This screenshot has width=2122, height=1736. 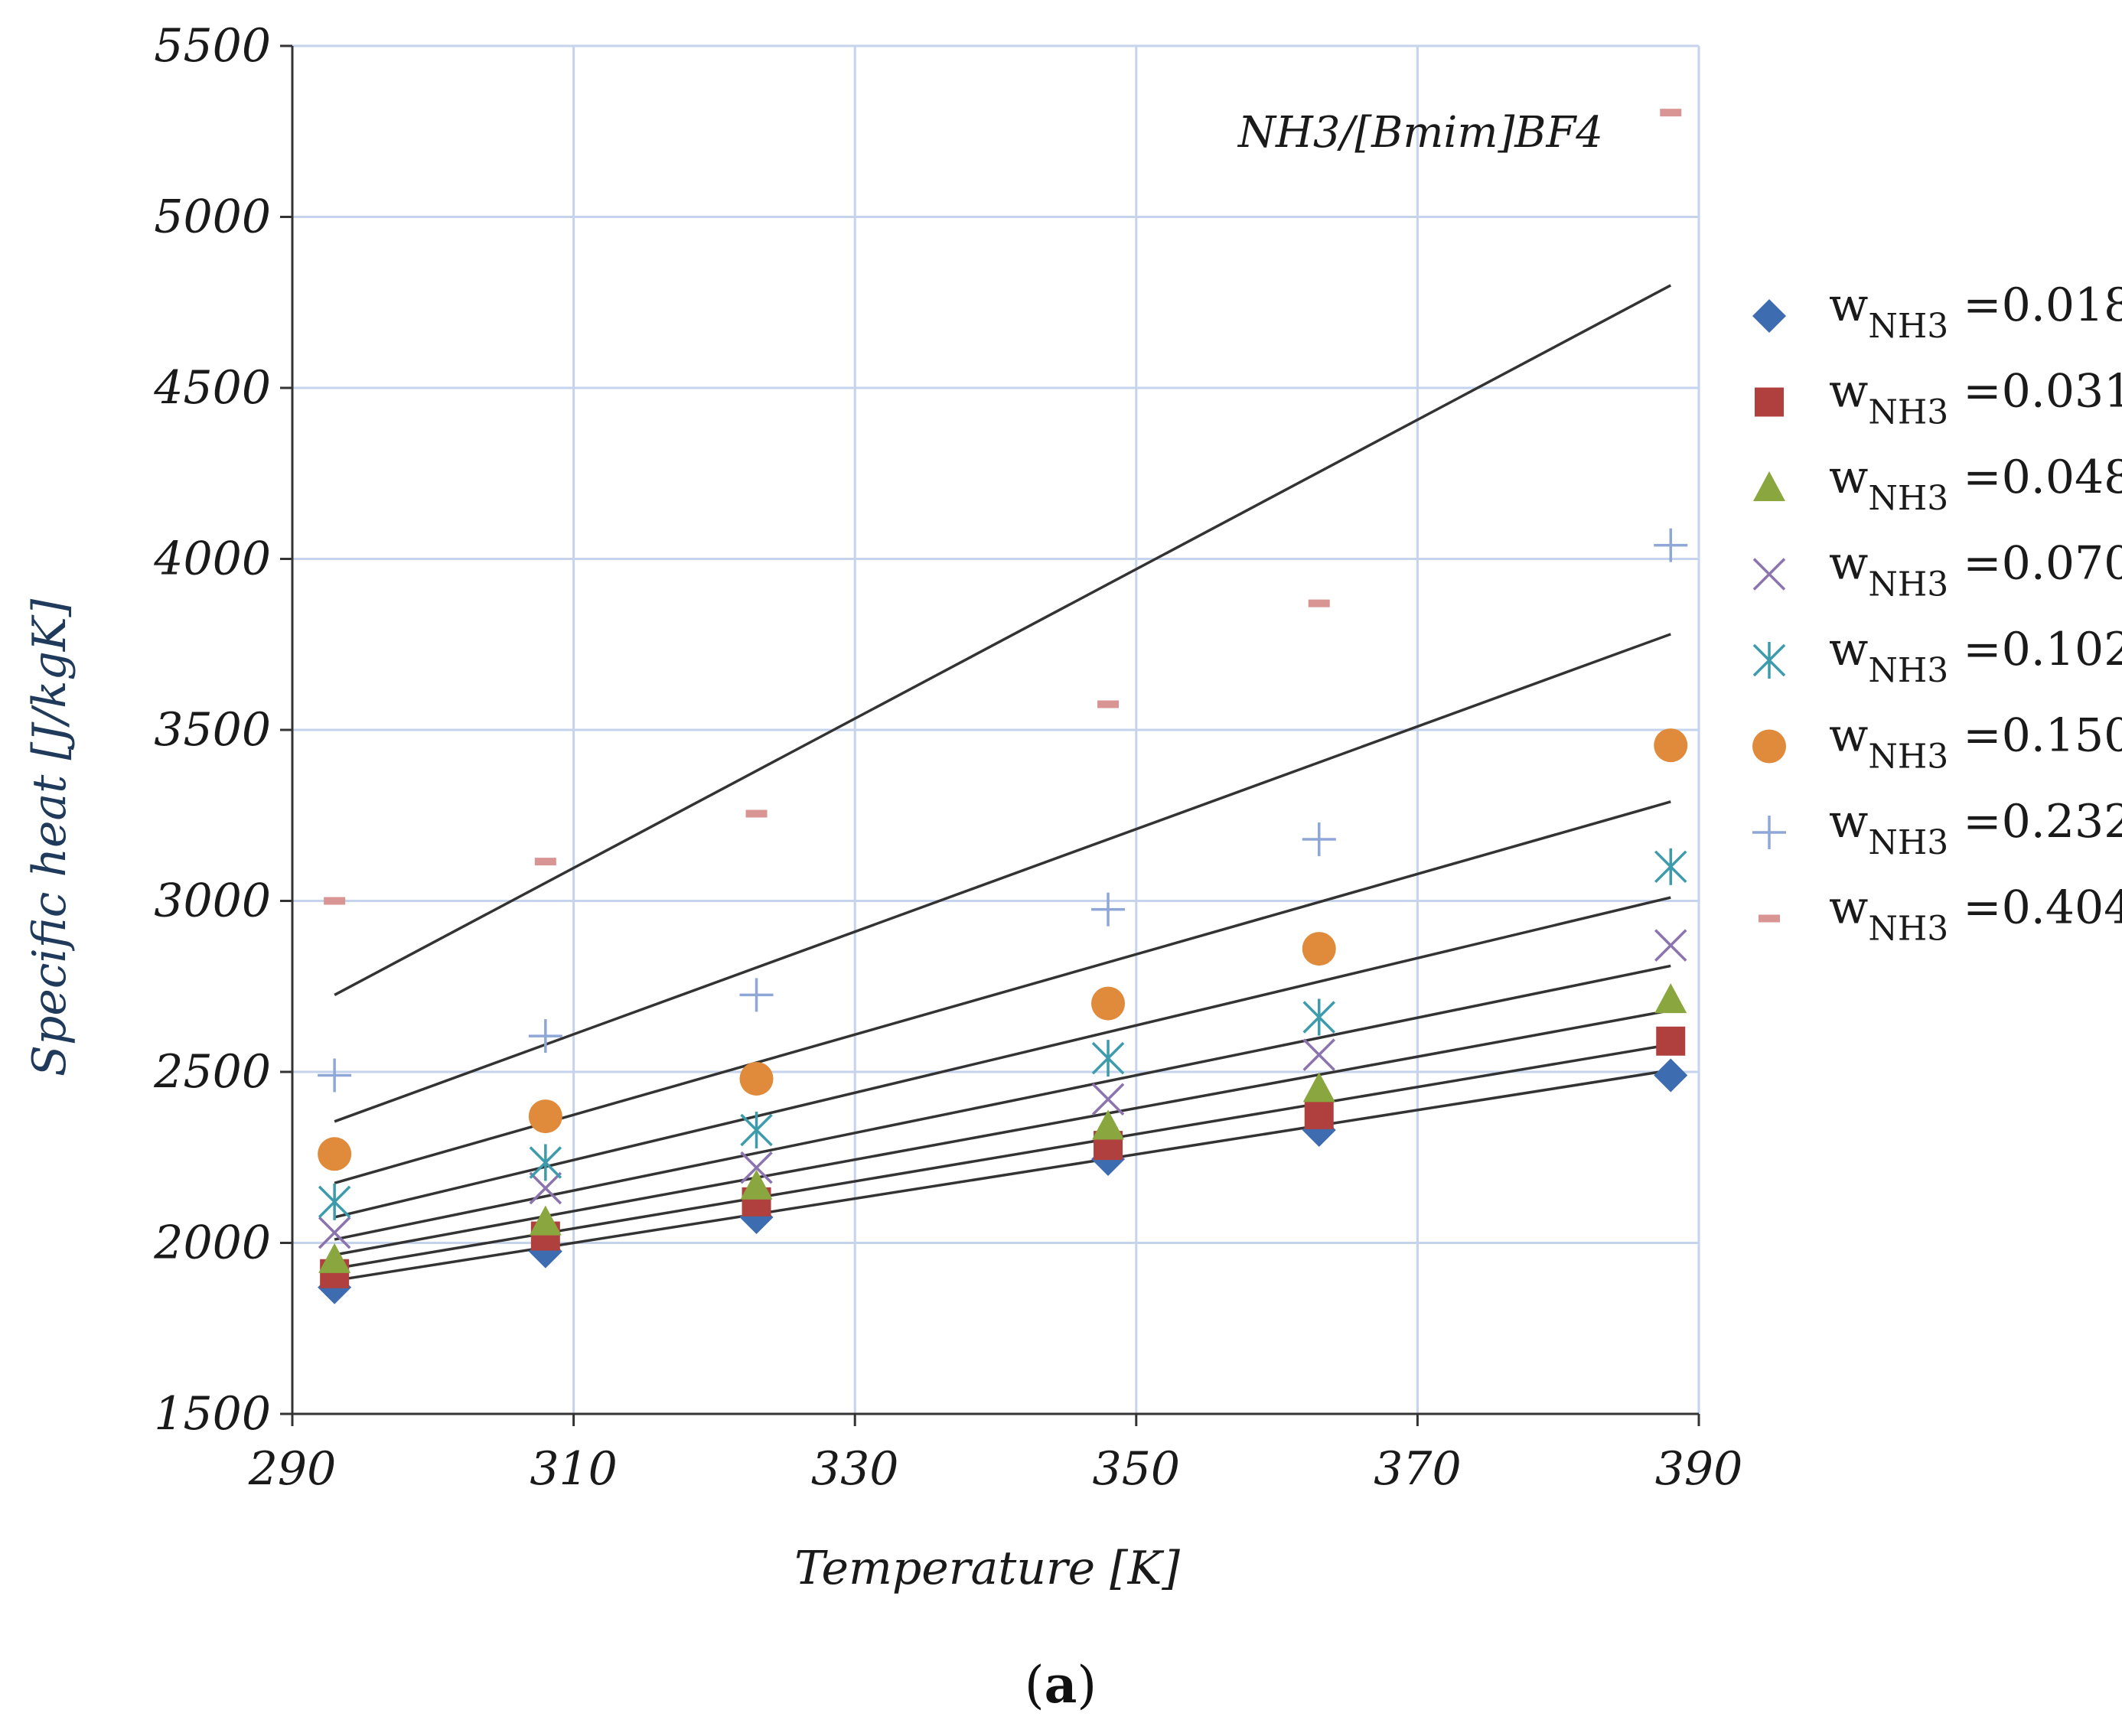 I want to click on legend-item-0.018: wNH3 =0.018, so click(x=1937, y=312).